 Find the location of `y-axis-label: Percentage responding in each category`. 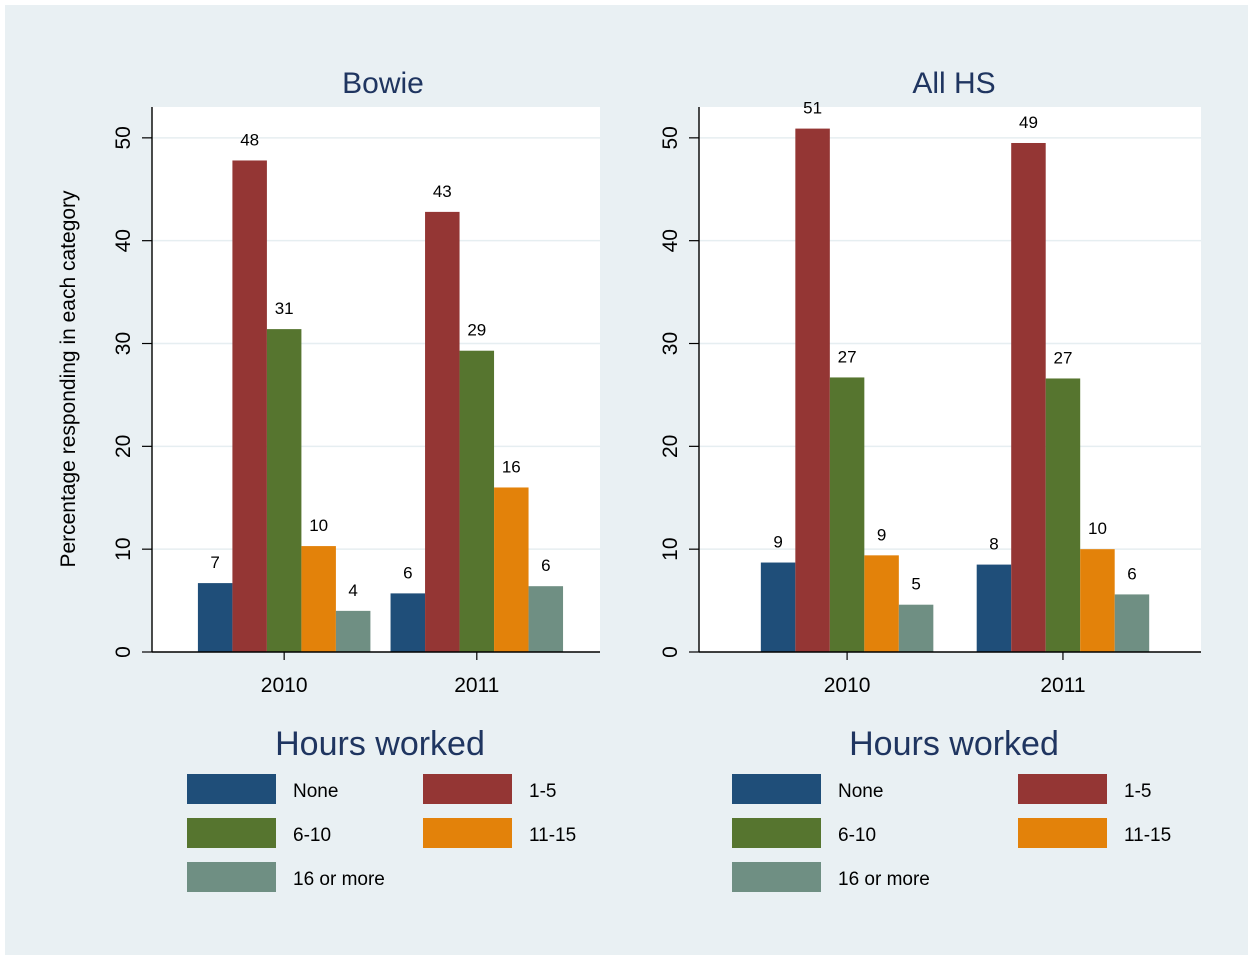

y-axis-label: Percentage responding in each category is located at coordinates (68, 379).